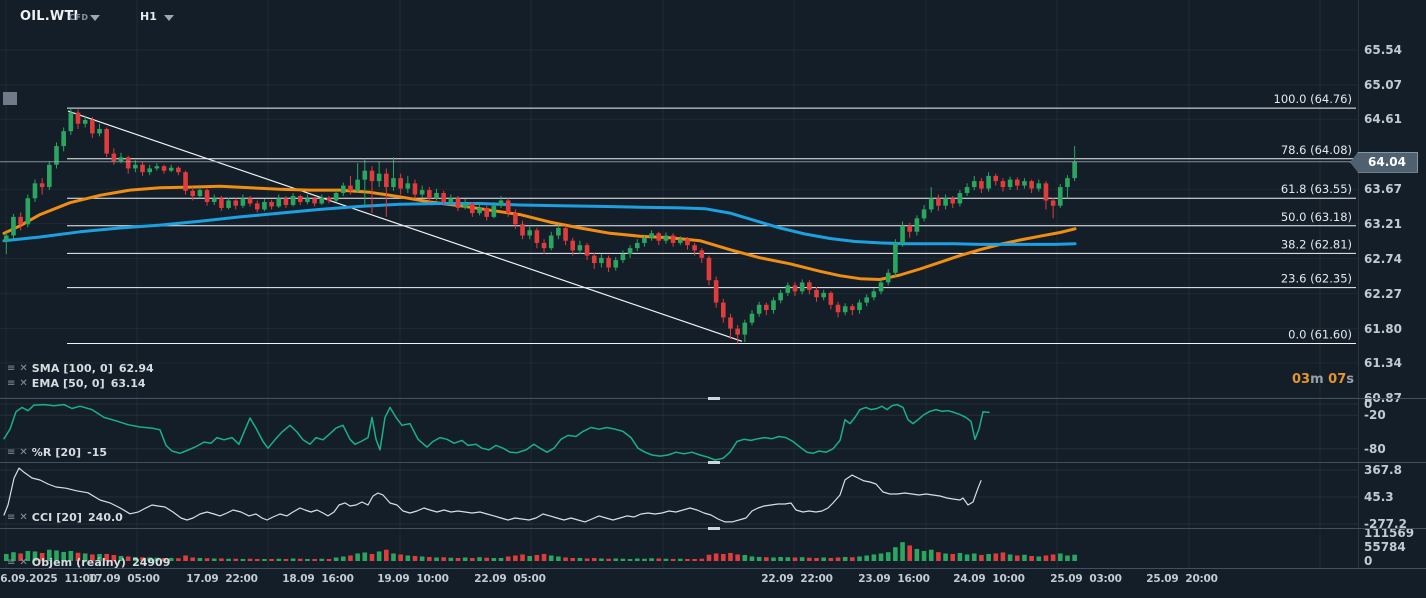  What do you see at coordinates (539, 224) in the screenshot?
I see `sma100-line` at bounding box center [539, 224].